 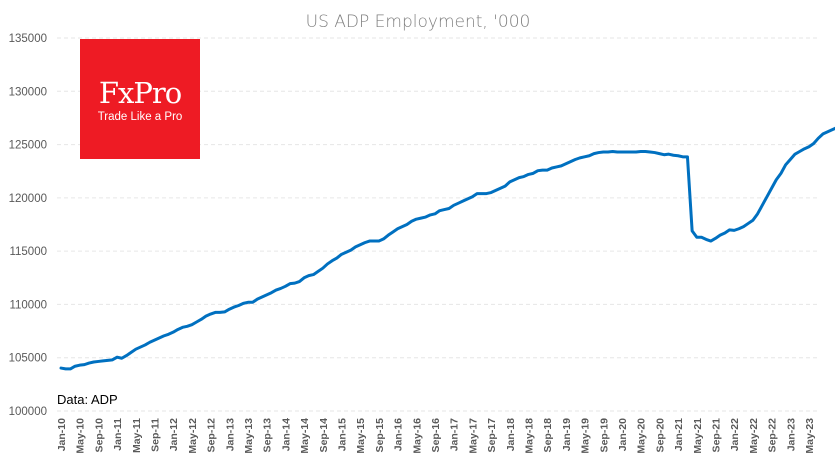 What do you see at coordinates (28, 39) in the screenshot?
I see `y-tick-label: 135000` at bounding box center [28, 39].